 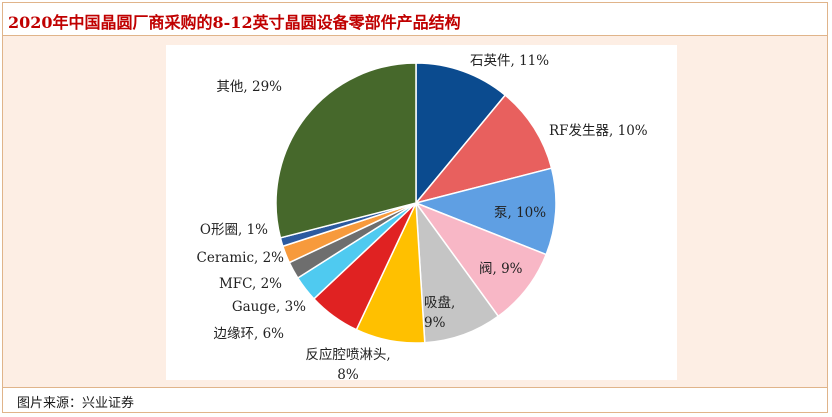 What do you see at coordinates (249, 87) in the screenshot?
I see `slice-label-12: 其他, 29%` at bounding box center [249, 87].